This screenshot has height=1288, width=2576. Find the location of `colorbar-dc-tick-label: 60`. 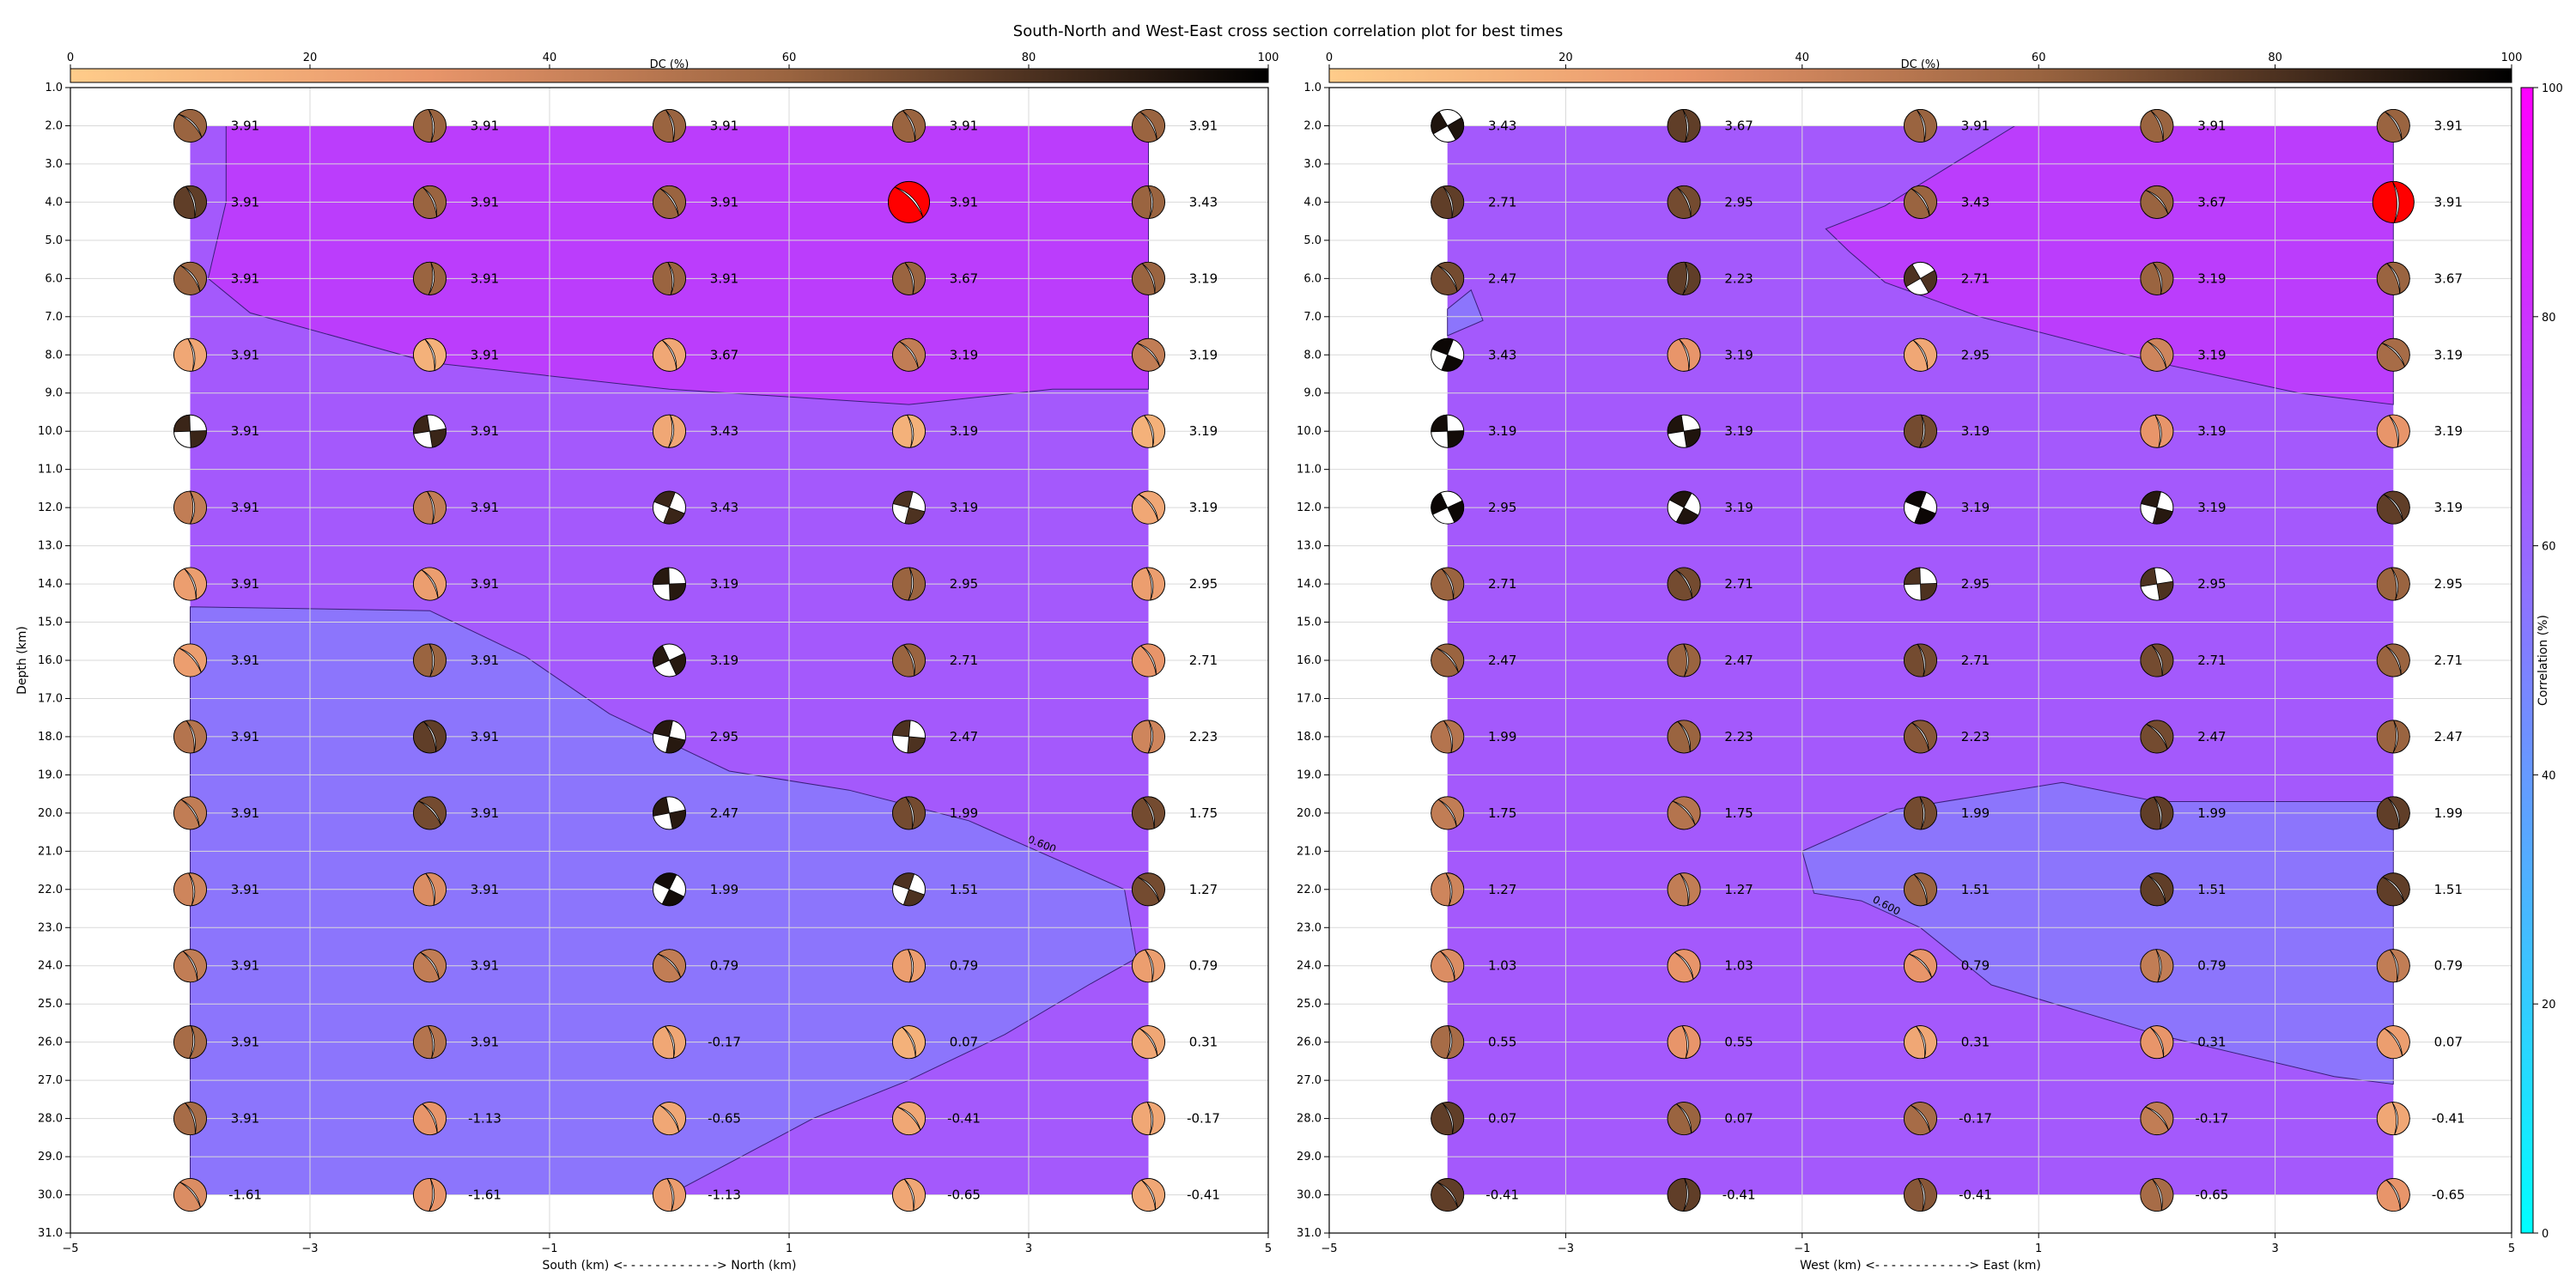

colorbar-dc-tick-label: 60 is located at coordinates (2039, 58).